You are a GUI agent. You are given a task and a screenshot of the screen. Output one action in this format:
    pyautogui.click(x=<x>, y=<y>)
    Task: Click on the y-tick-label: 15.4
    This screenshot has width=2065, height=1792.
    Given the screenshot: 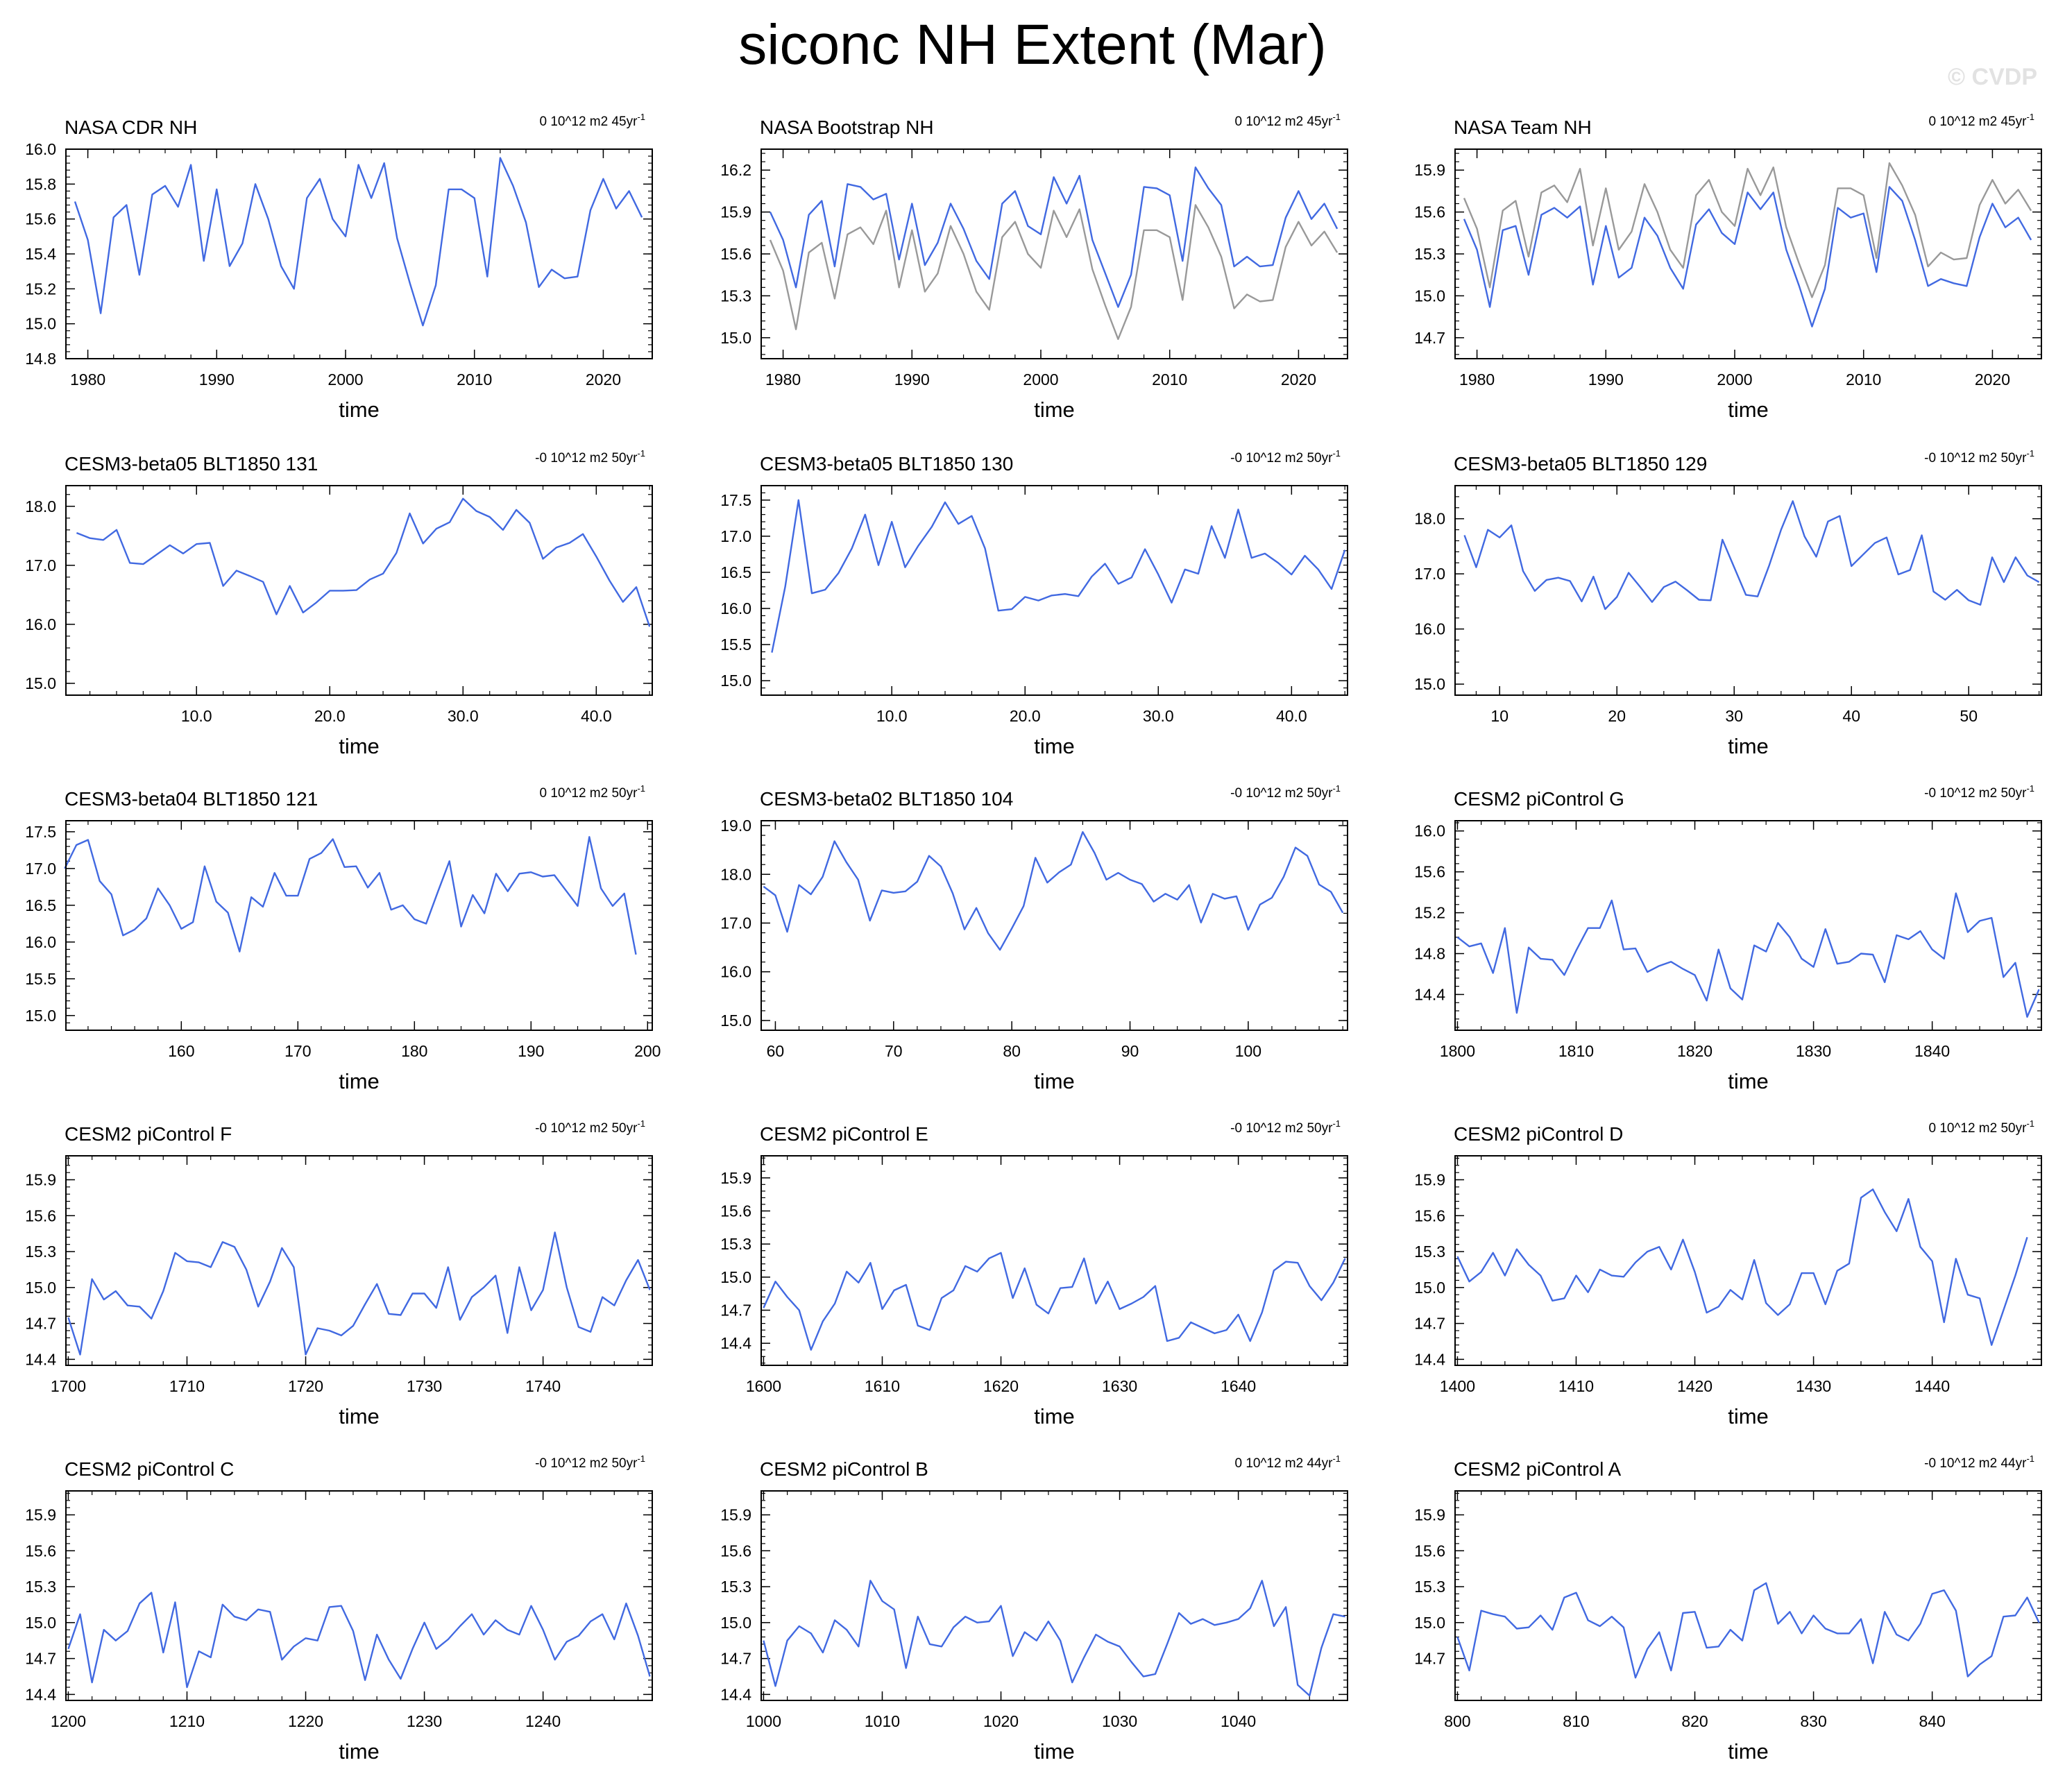 What is the action you would take?
    pyautogui.click(x=40, y=254)
    